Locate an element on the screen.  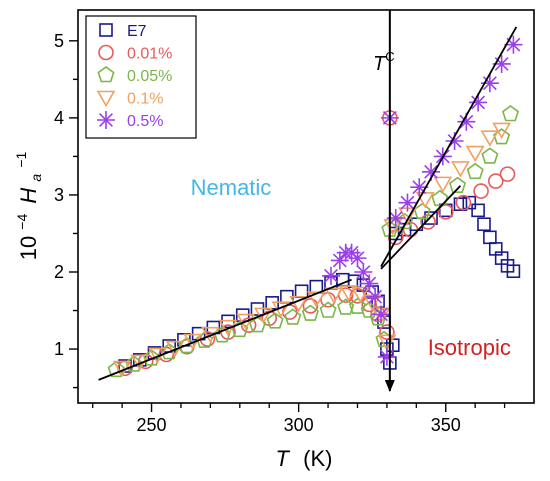
legend-marker-e7 is located at coordinates (106, 30).